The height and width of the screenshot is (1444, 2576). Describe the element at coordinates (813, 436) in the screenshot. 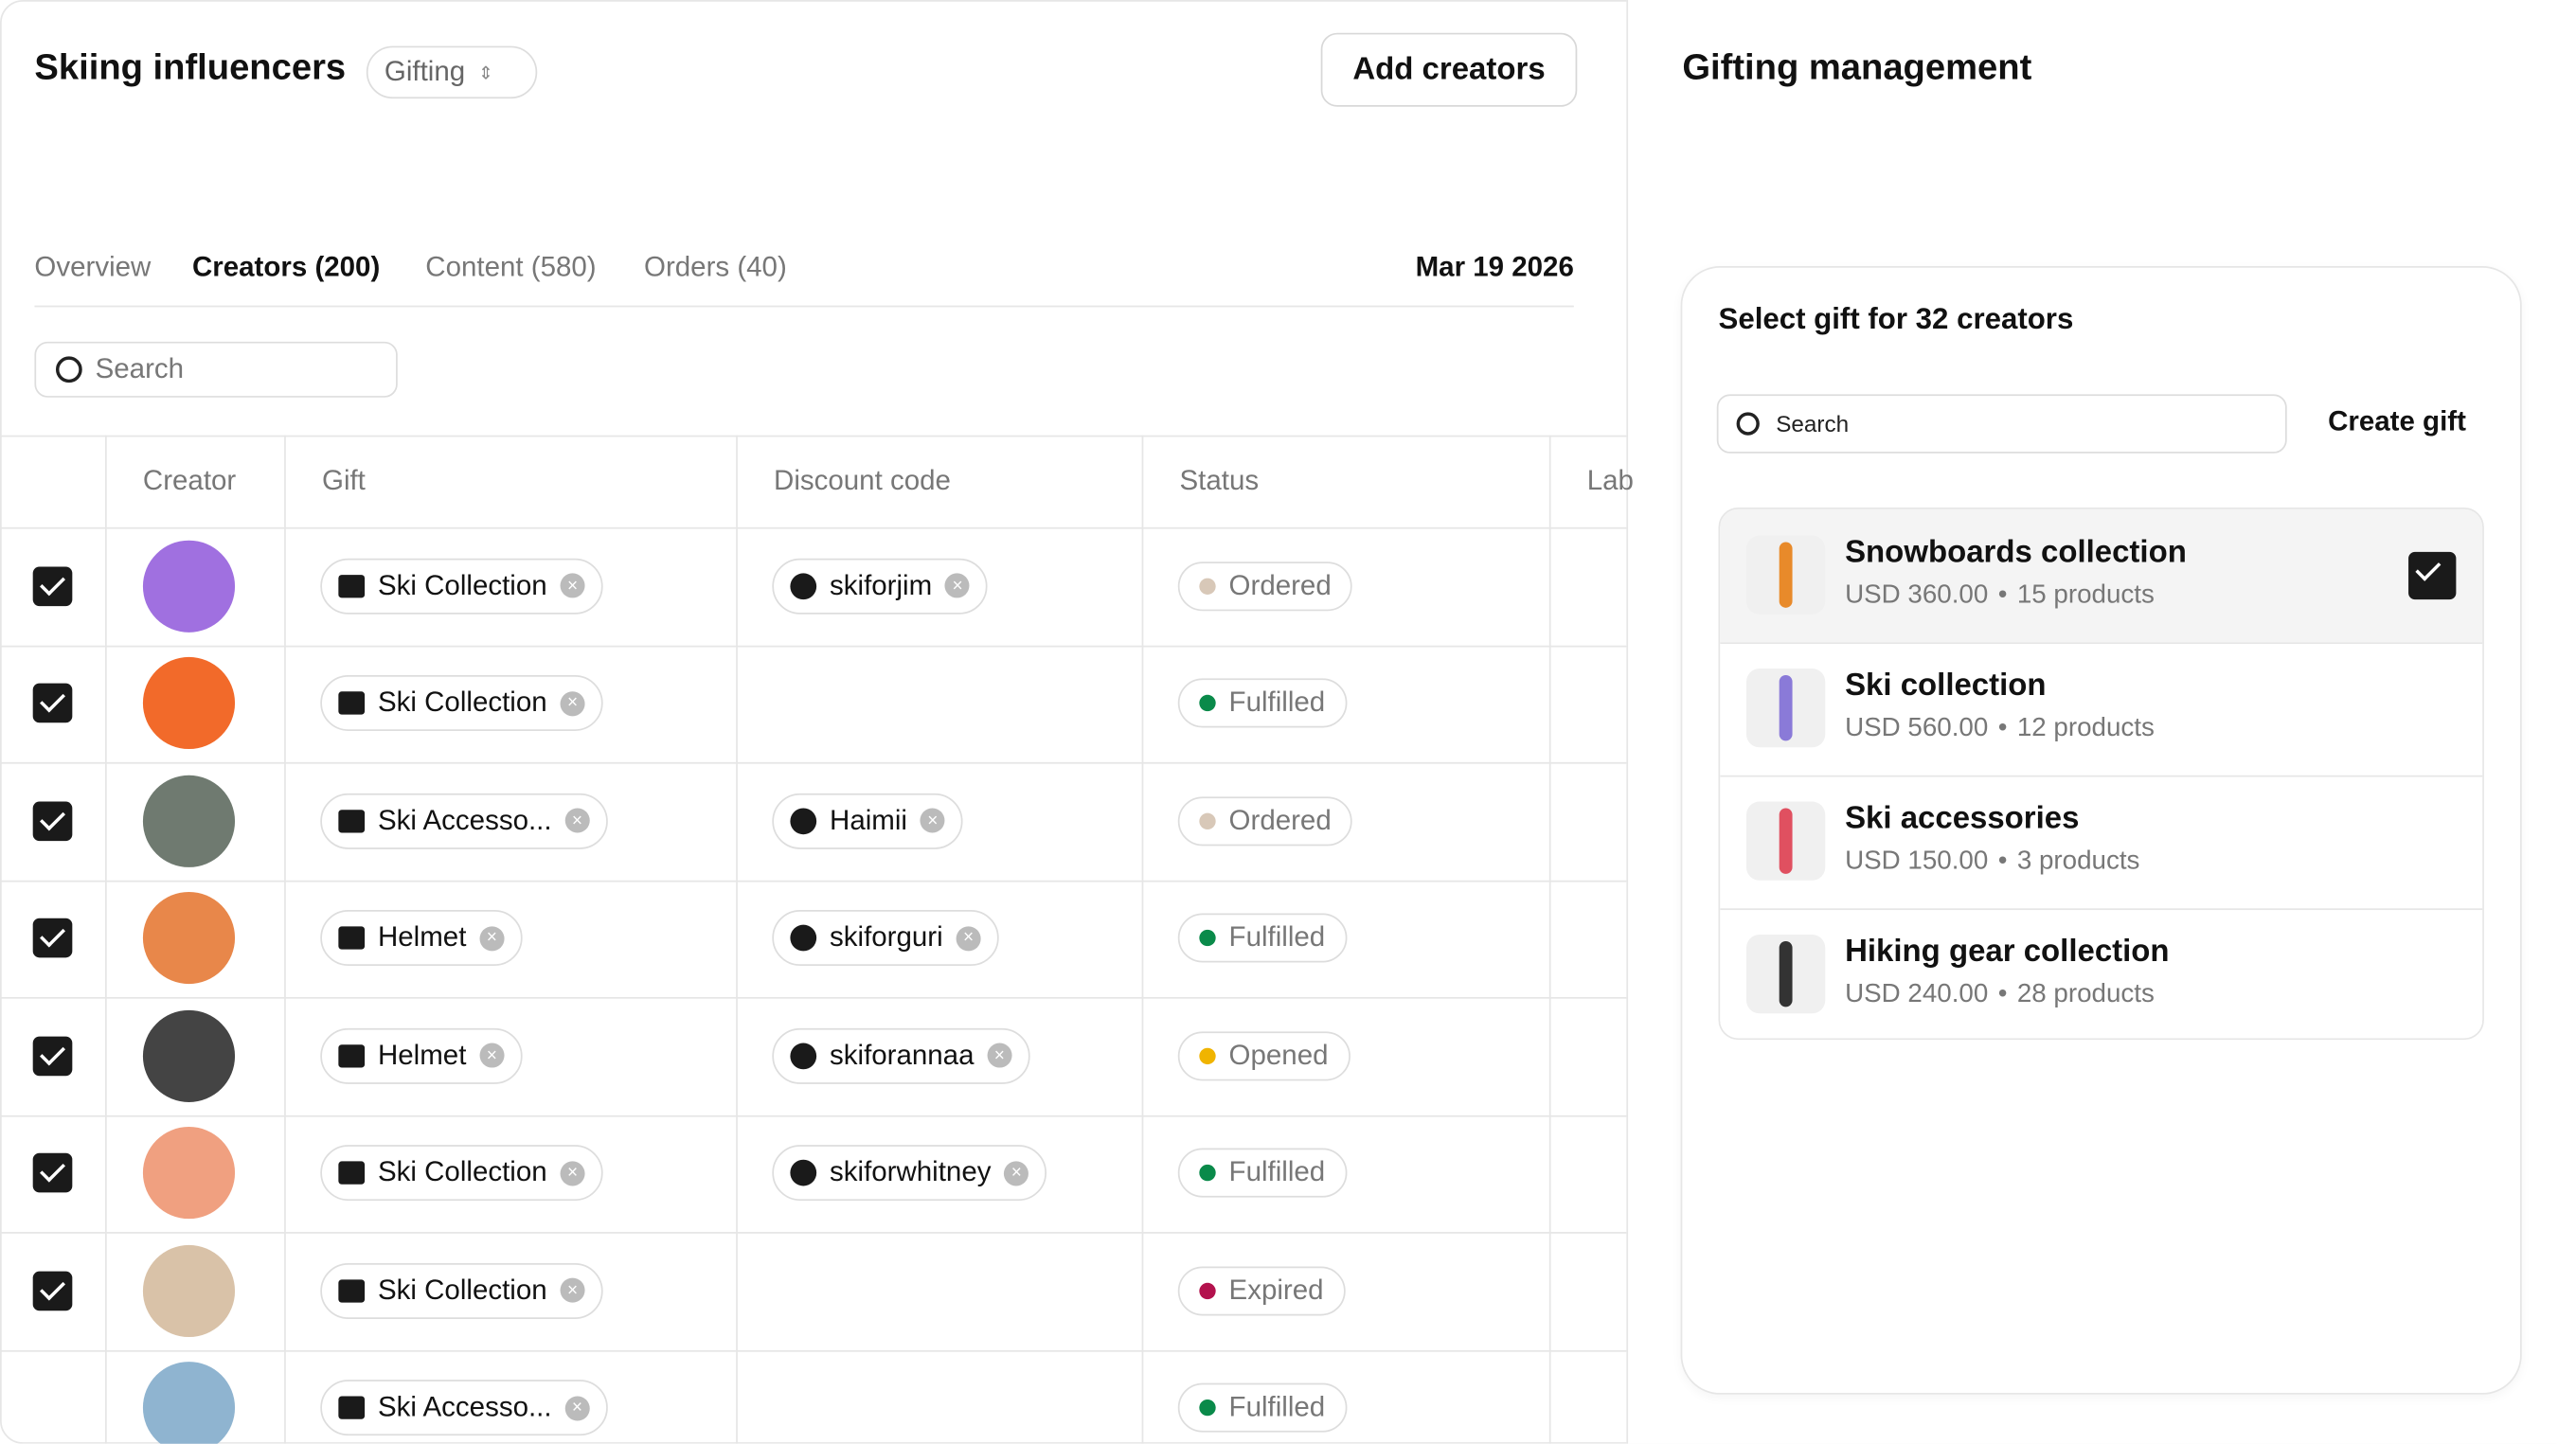

I see `table-border` at that location.